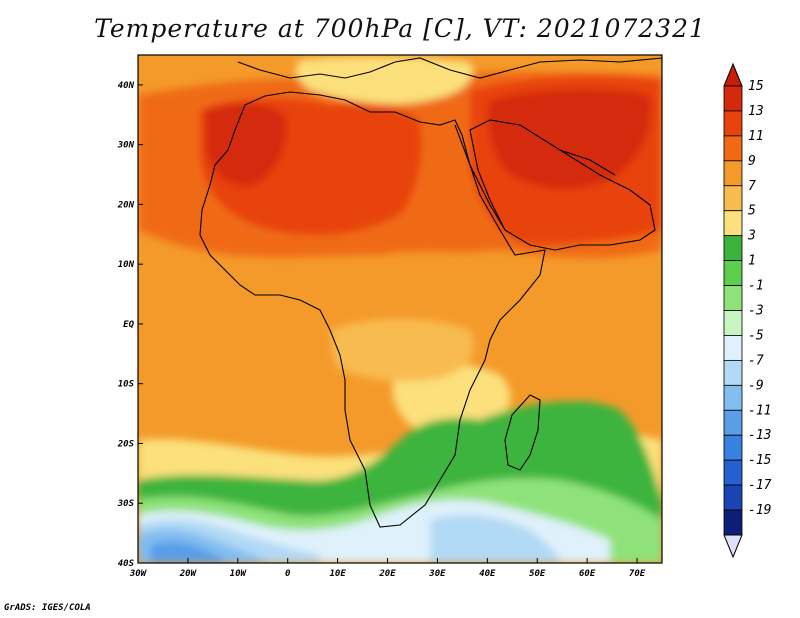 This screenshot has height=618, width=800. What do you see at coordinates (522, 432) in the screenshot?
I see `madagascar-coastline` at bounding box center [522, 432].